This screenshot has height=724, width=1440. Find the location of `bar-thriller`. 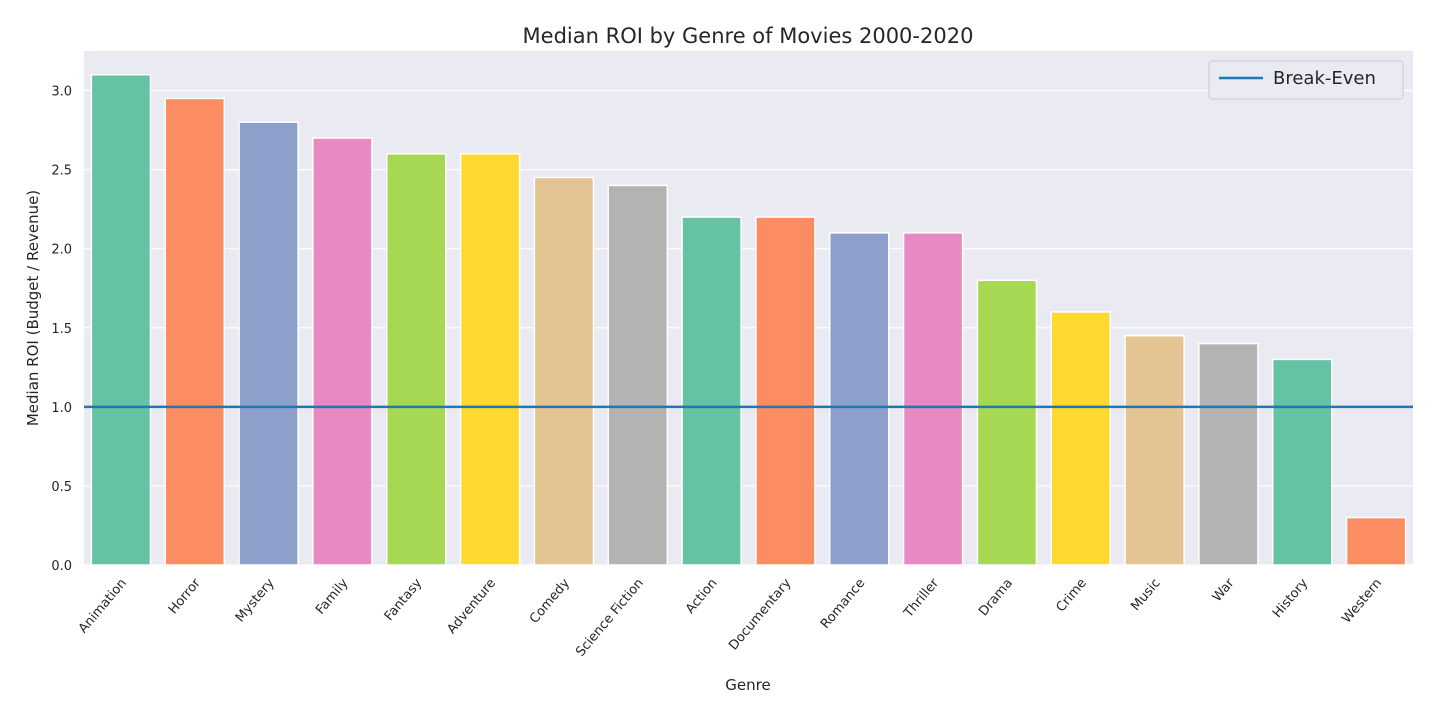

bar-thriller is located at coordinates (933, 399).